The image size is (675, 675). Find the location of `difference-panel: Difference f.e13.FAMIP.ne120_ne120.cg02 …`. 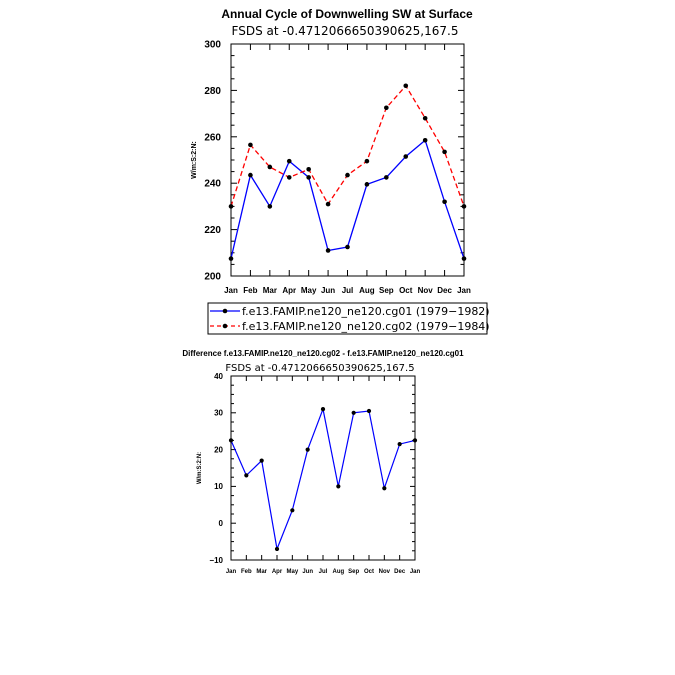

difference-panel: Difference f.e13.FAMIP.ne120_ne120.cg02 … is located at coordinates (323, 462).